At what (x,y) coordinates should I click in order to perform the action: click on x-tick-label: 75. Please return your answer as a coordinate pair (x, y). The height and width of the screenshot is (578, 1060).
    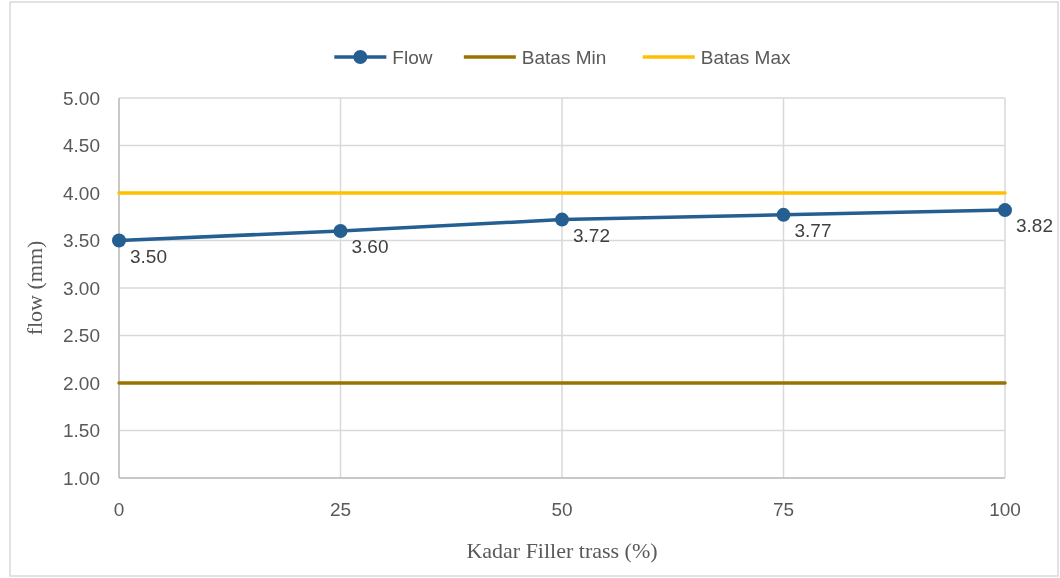
    Looking at the image, I should click on (783, 509).